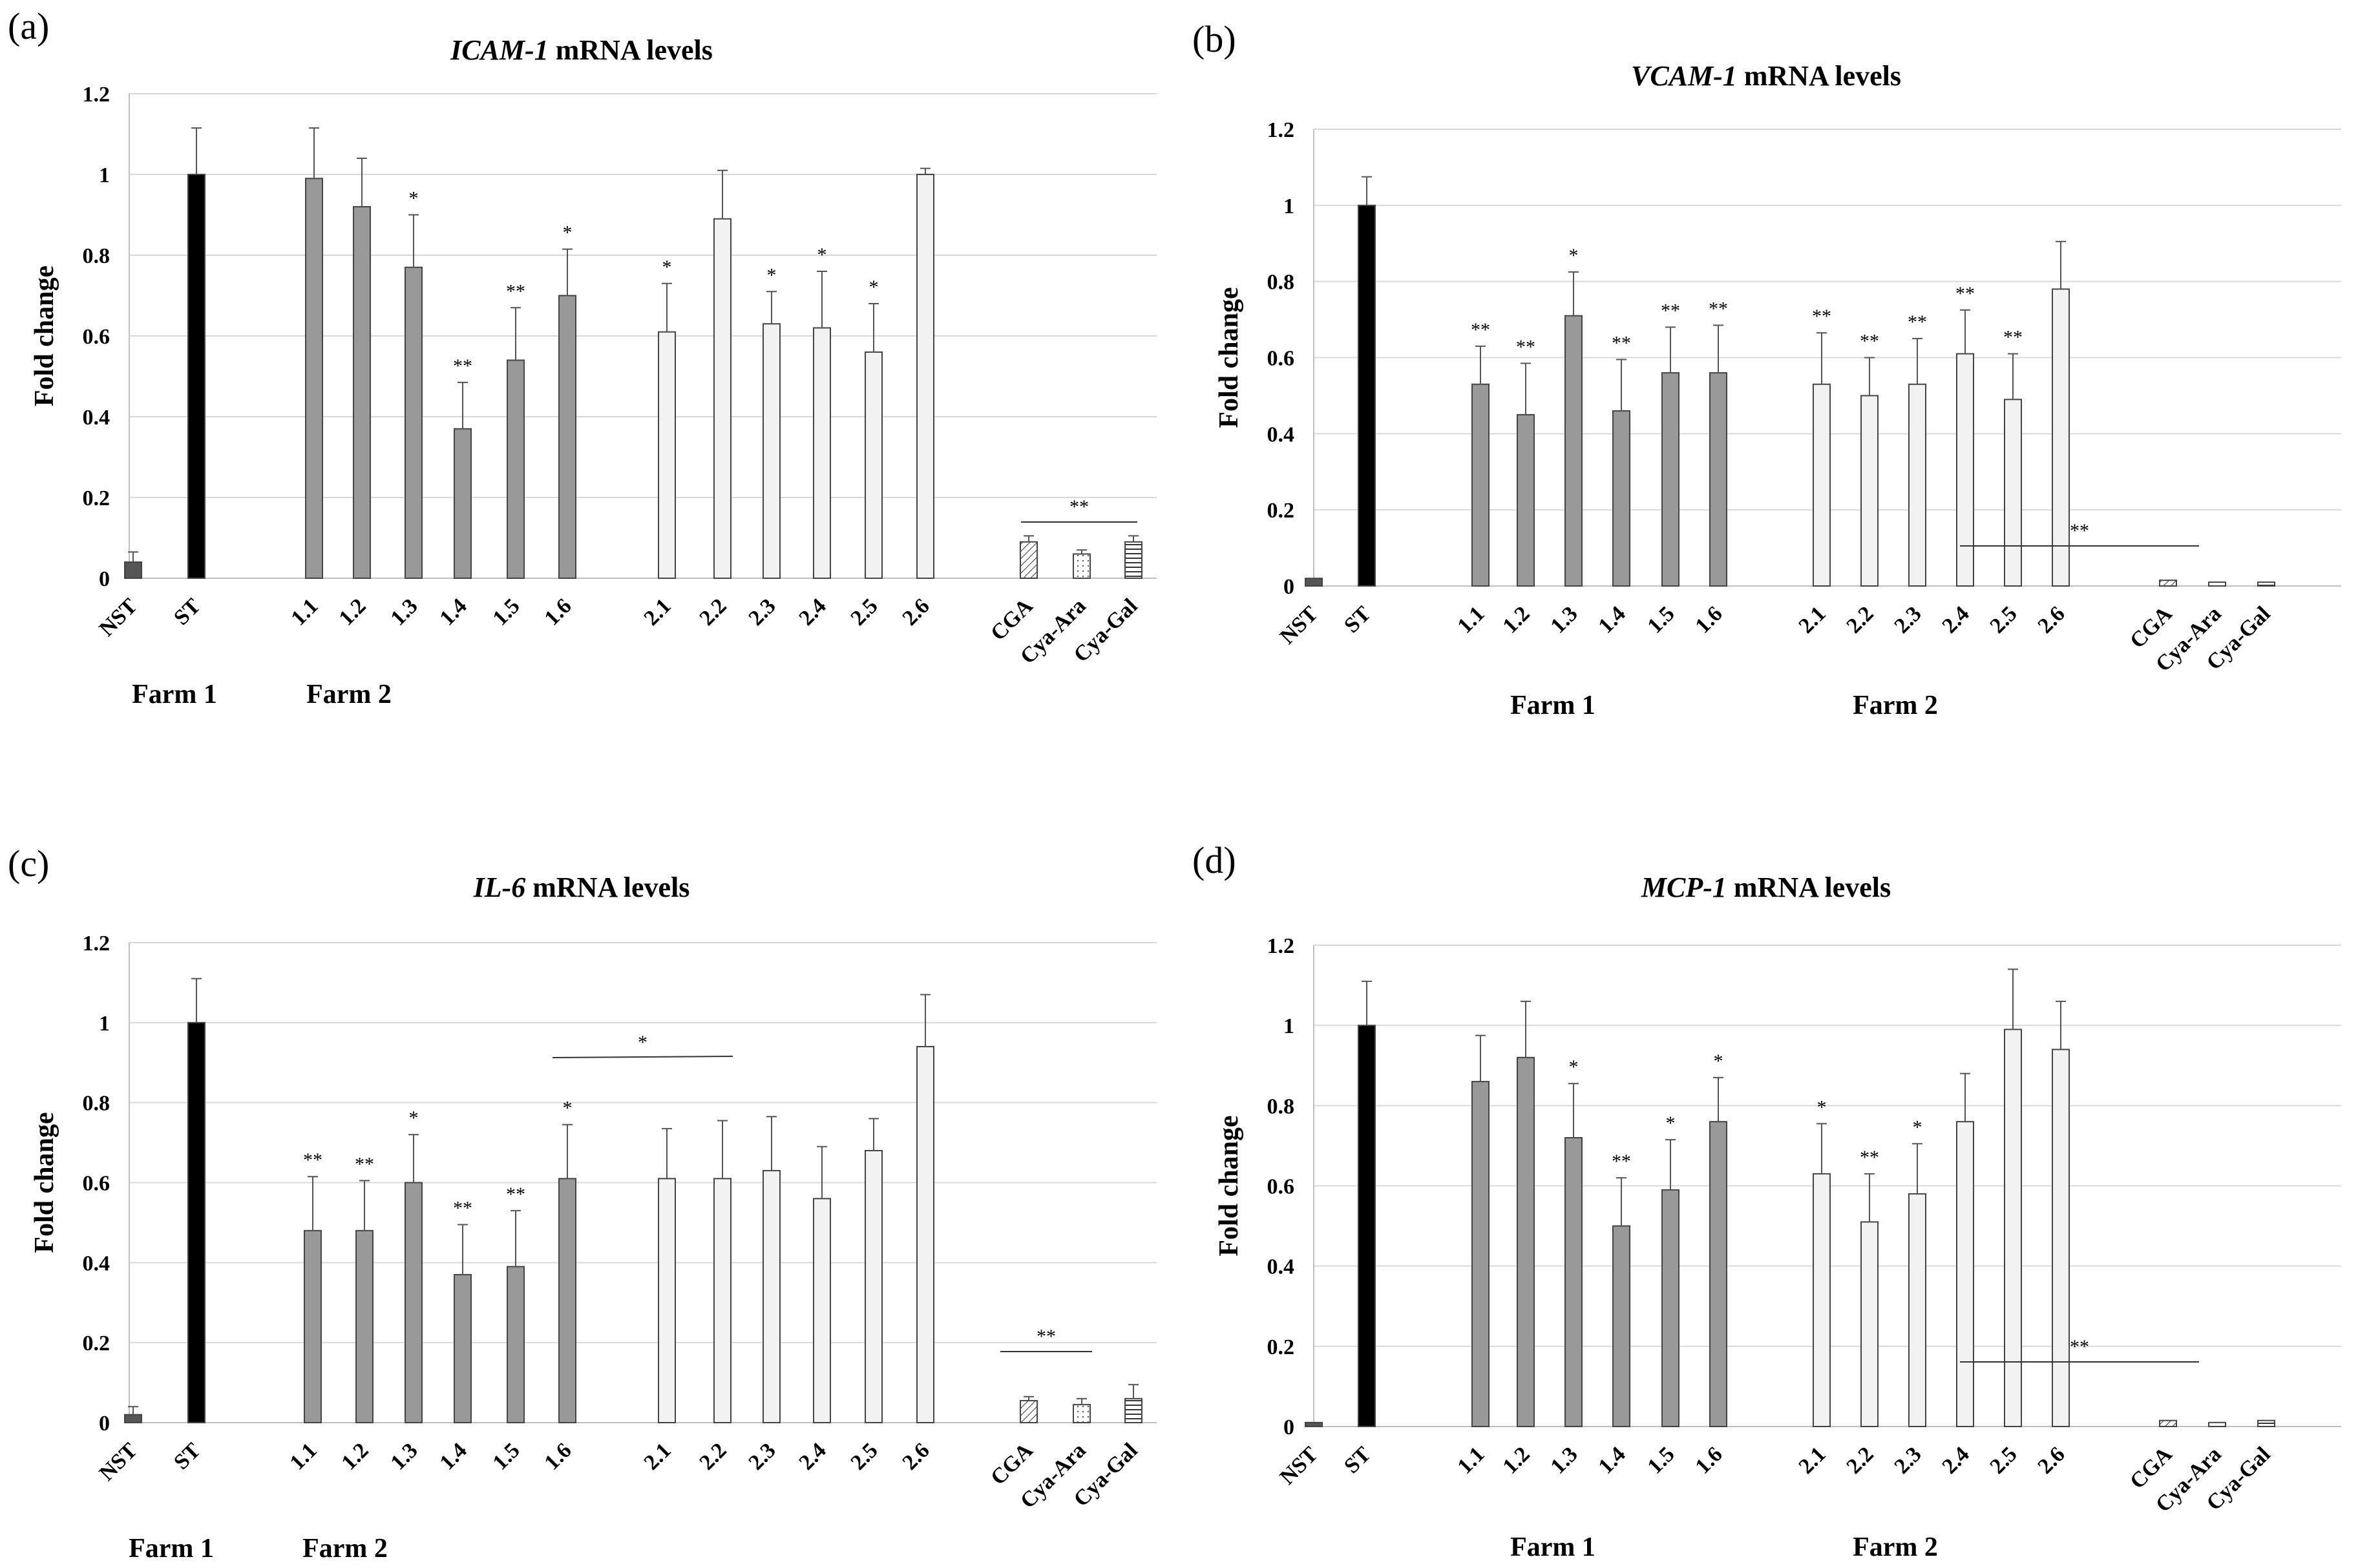 This screenshot has width=2369, height=1568. Describe the element at coordinates (1214, 860) in the screenshot. I see `panel-label: (d)` at that location.